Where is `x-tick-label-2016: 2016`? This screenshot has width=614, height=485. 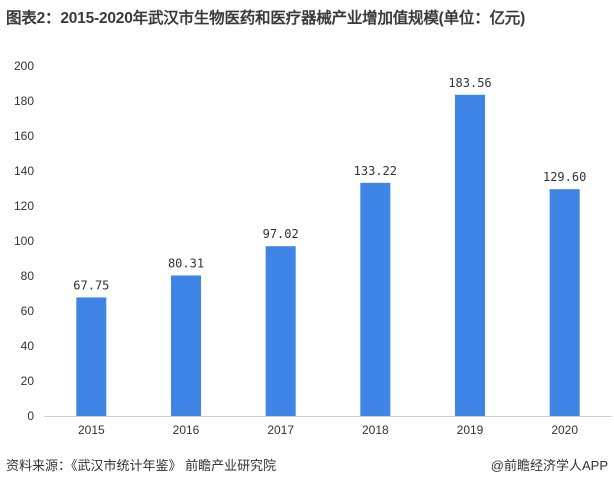 x-tick-label-2016: 2016 is located at coordinates (186, 430).